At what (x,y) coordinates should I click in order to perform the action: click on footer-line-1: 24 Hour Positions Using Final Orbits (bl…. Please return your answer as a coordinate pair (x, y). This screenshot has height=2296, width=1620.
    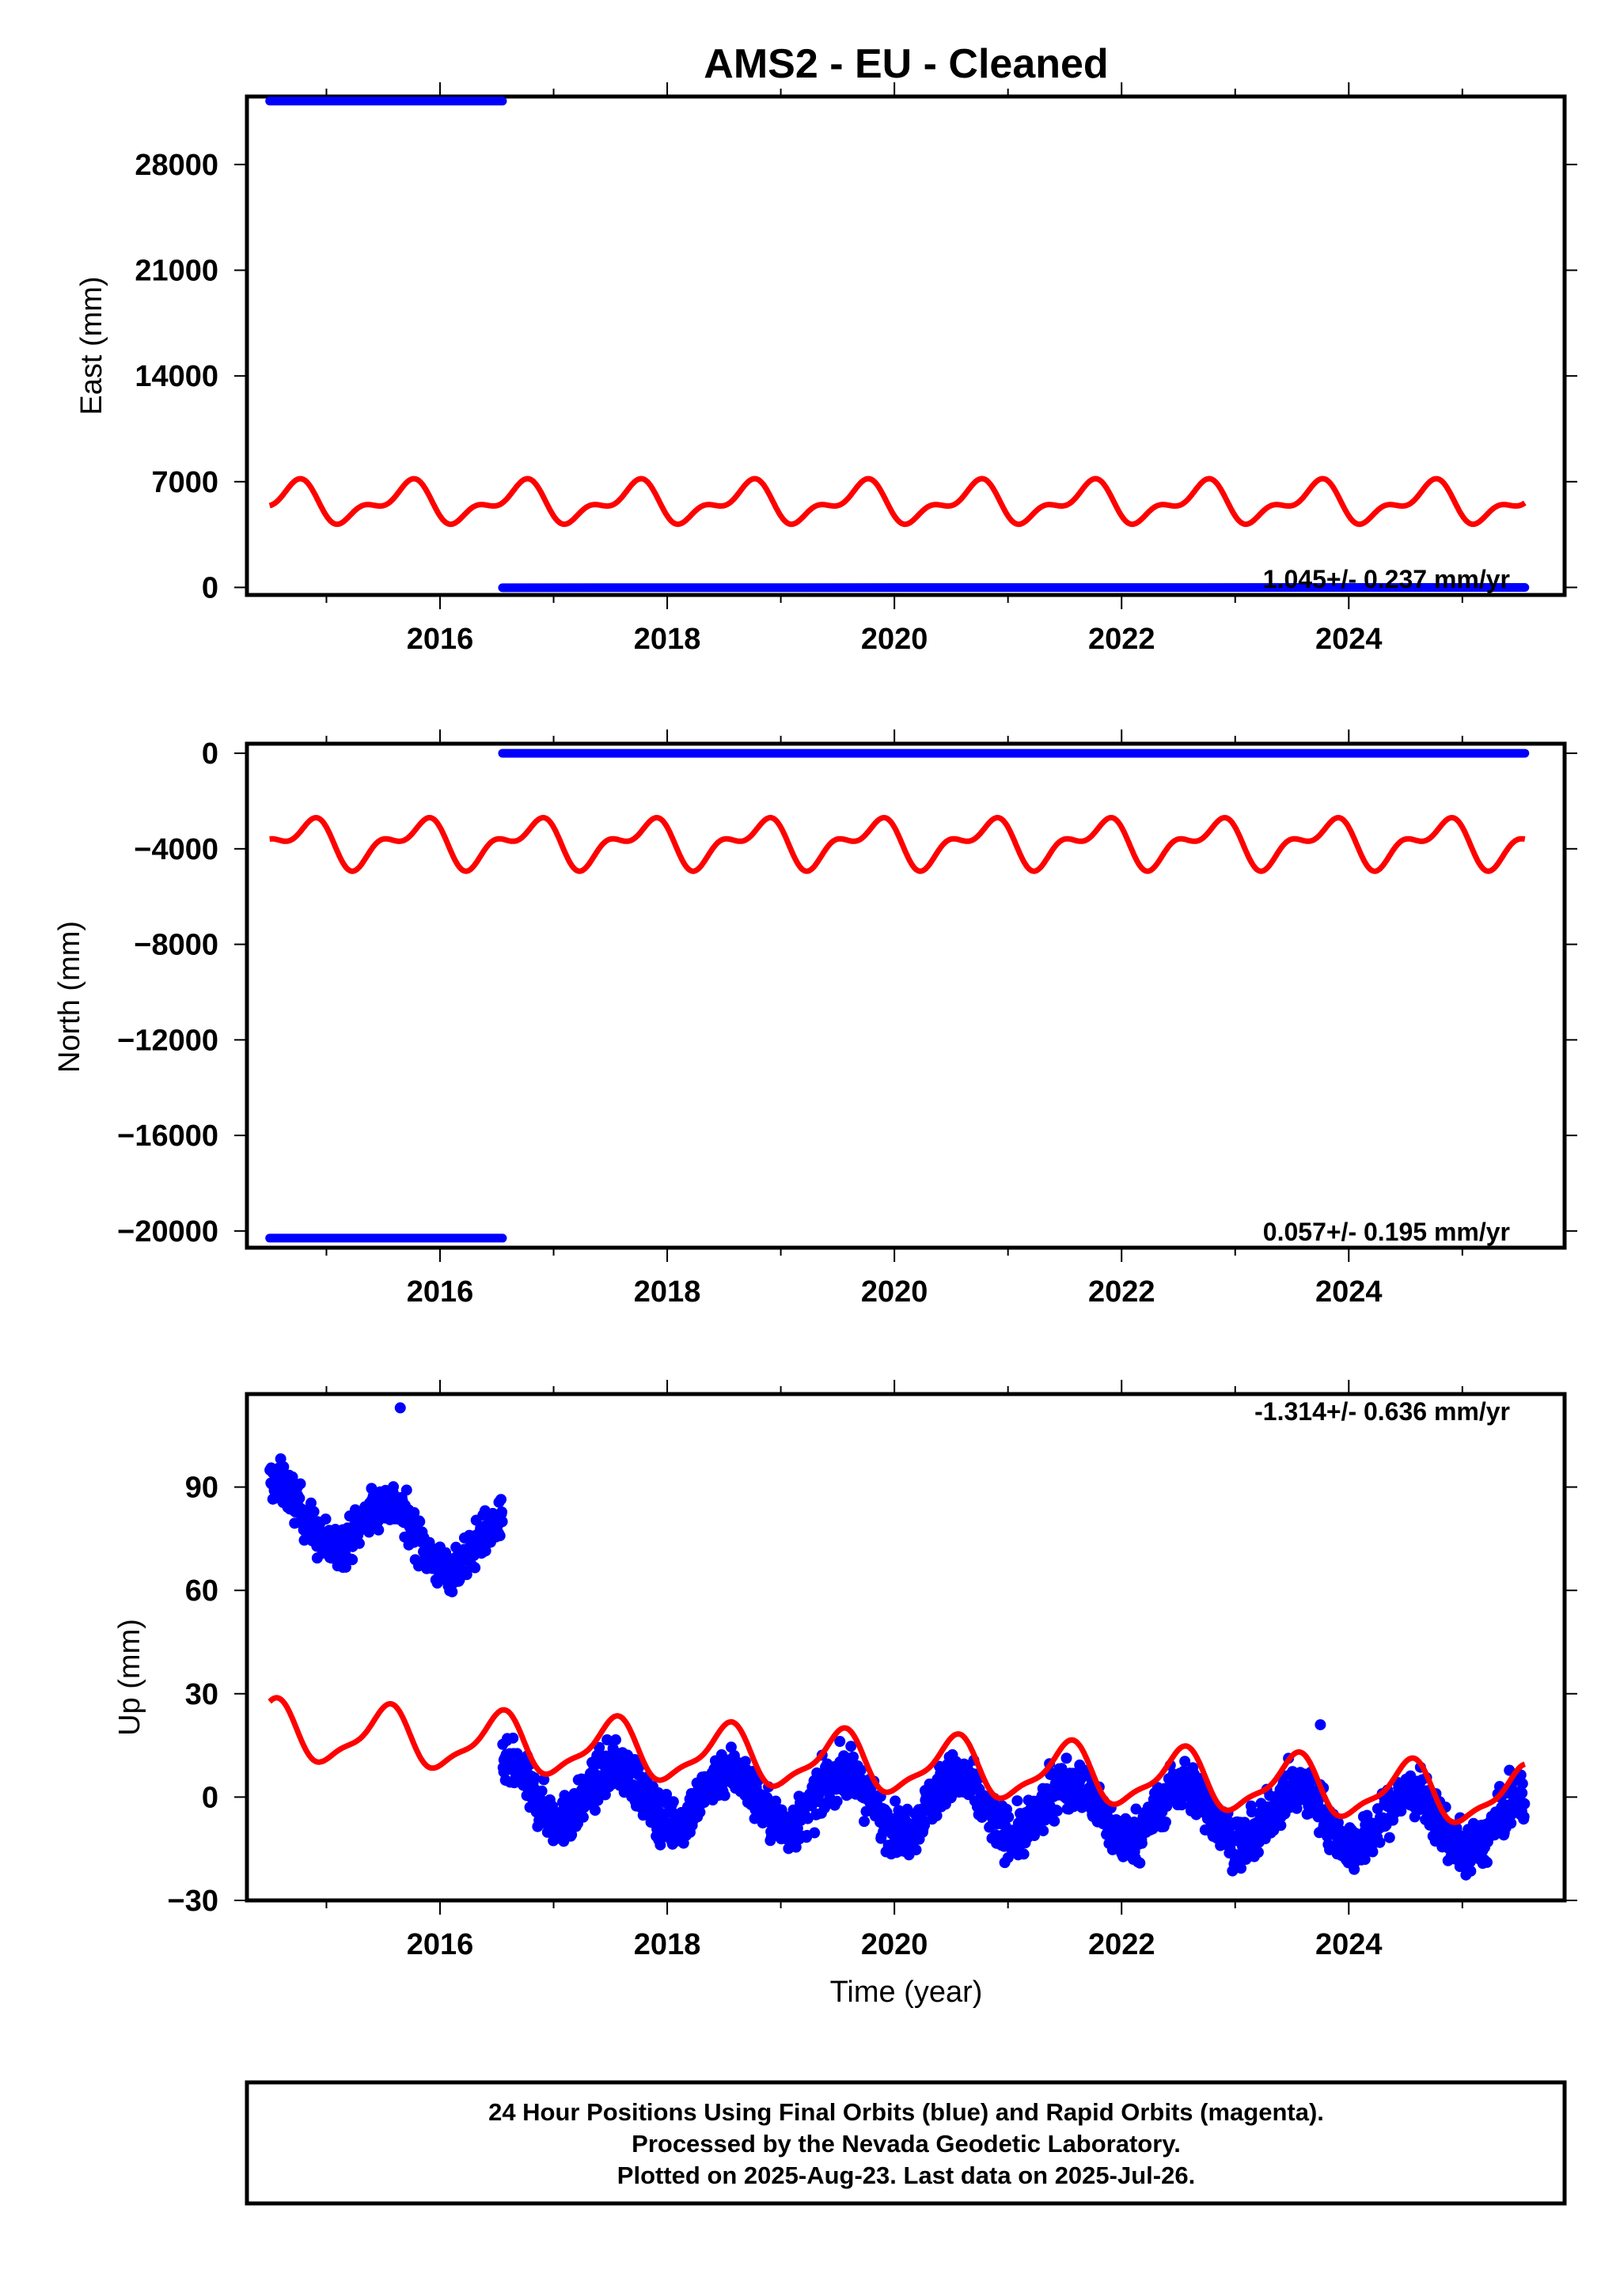
    Looking at the image, I should click on (906, 2112).